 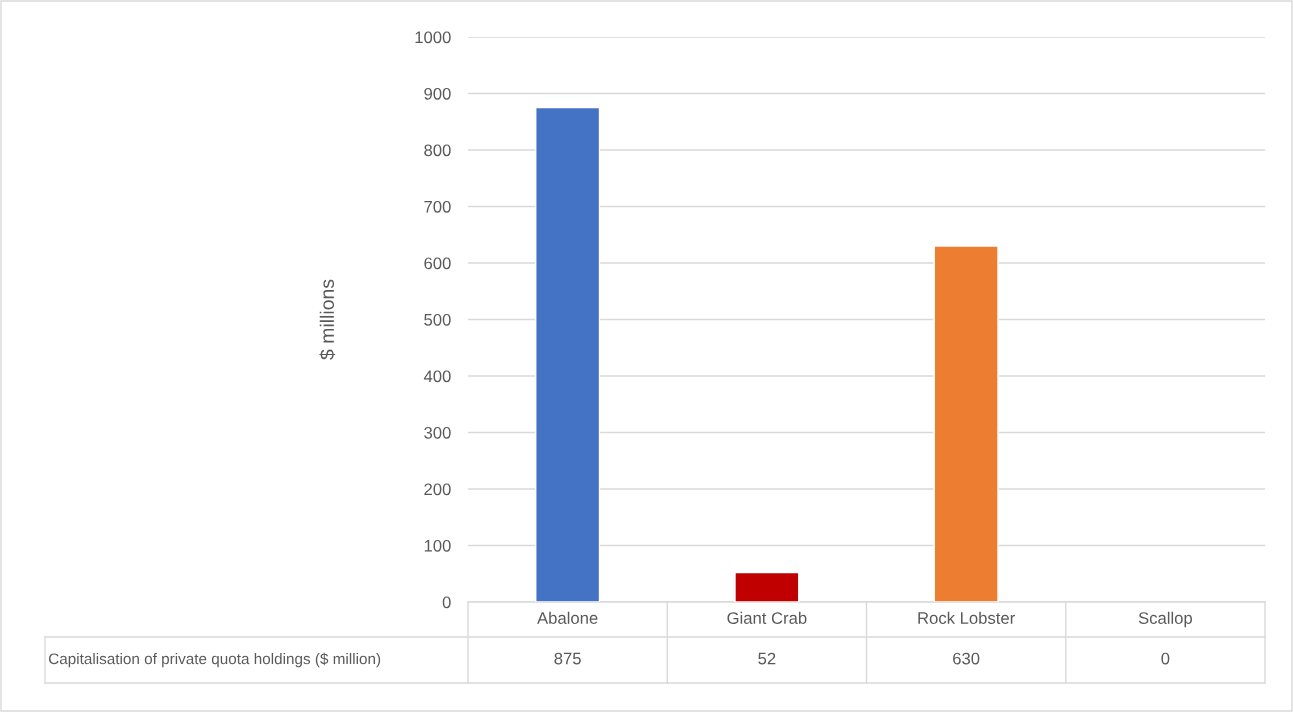 I want to click on data-label: 0, so click(x=1165, y=658).